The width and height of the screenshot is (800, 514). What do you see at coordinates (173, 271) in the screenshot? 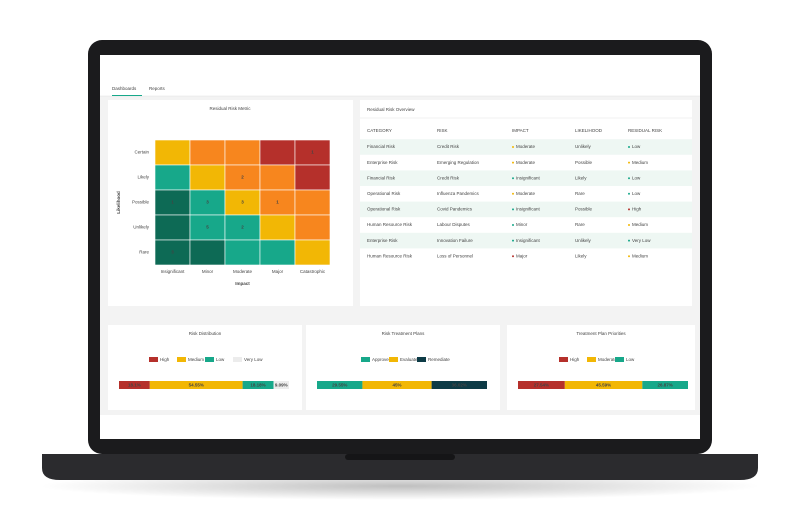
I see `column-label: Insignificant` at bounding box center [173, 271].